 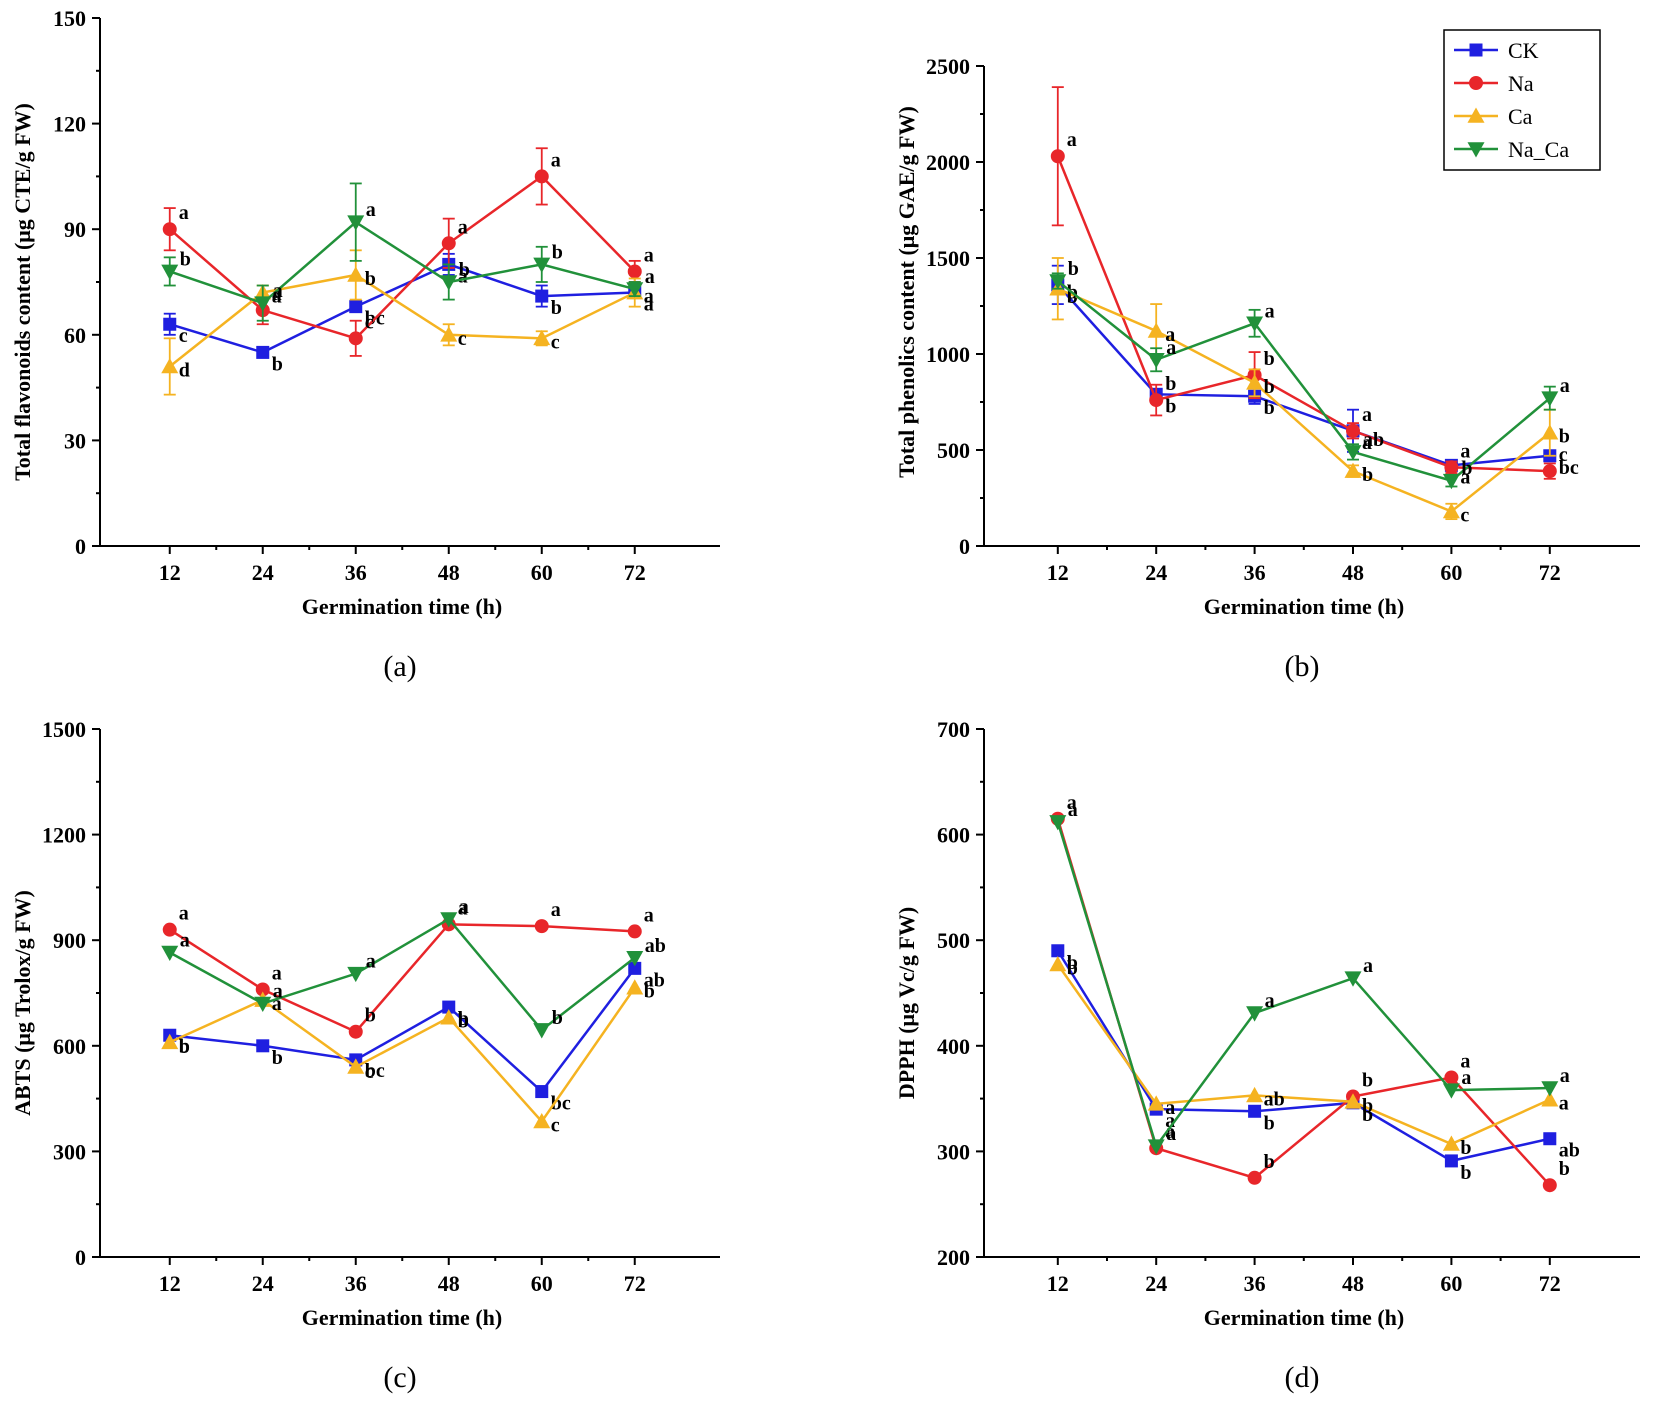 What do you see at coordinates (375, 1071) in the screenshot?
I see `significance-letter: bc` at bounding box center [375, 1071].